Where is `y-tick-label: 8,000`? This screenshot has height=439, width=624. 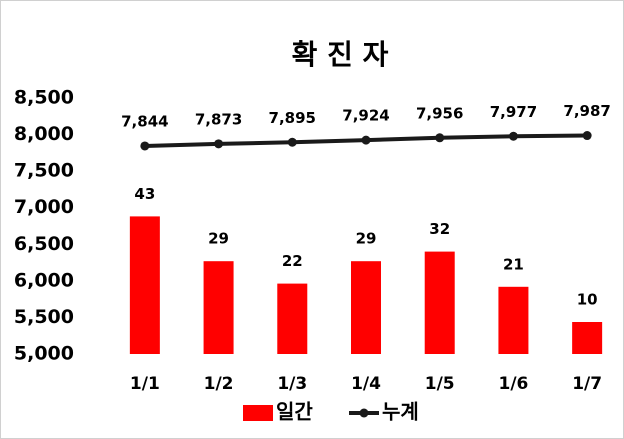 y-tick-label: 8,000 is located at coordinates (44, 134).